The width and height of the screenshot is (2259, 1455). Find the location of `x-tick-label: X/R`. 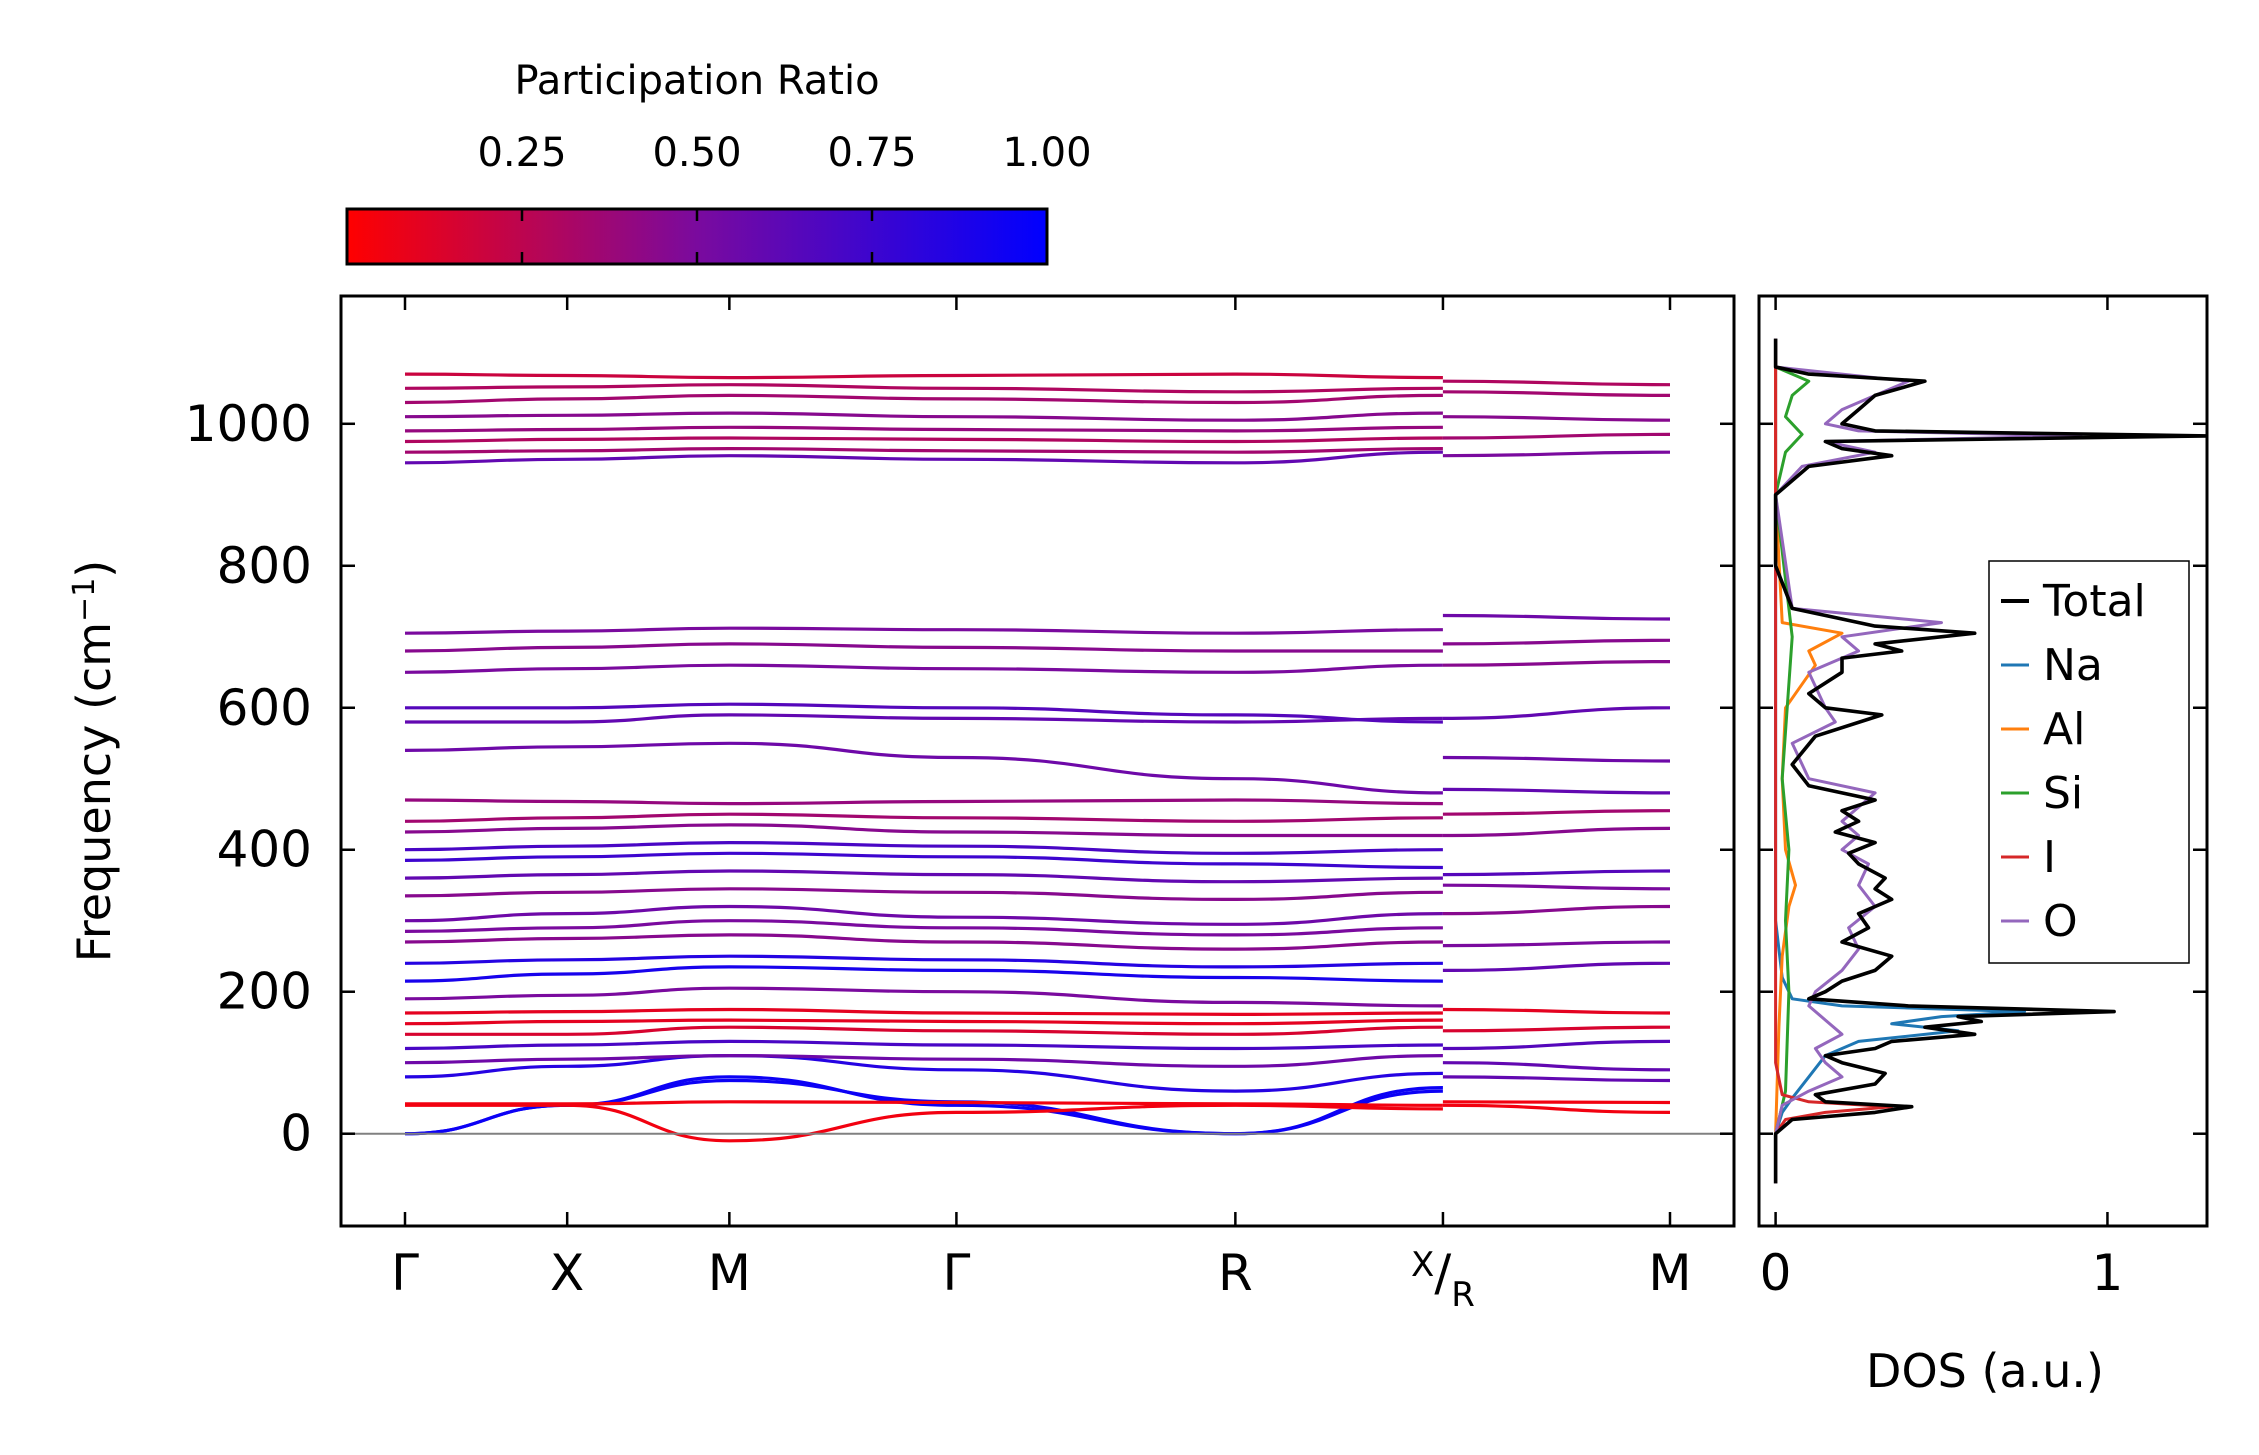

x-tick-label: X/R is located at coordinates (1443, 1279).